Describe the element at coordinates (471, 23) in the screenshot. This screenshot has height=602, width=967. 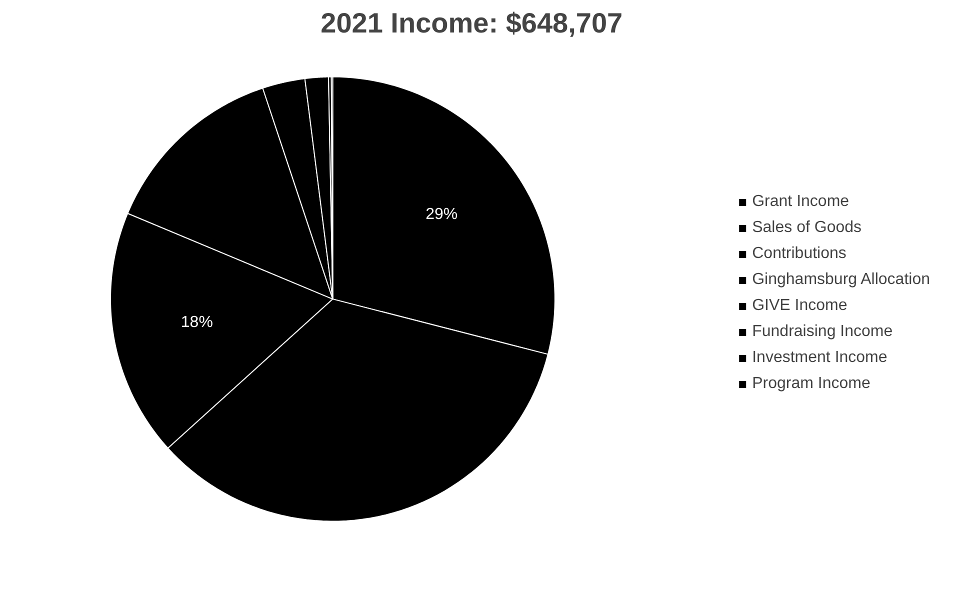
I see `chart-title: 2021 Income: $648,707` at that location.